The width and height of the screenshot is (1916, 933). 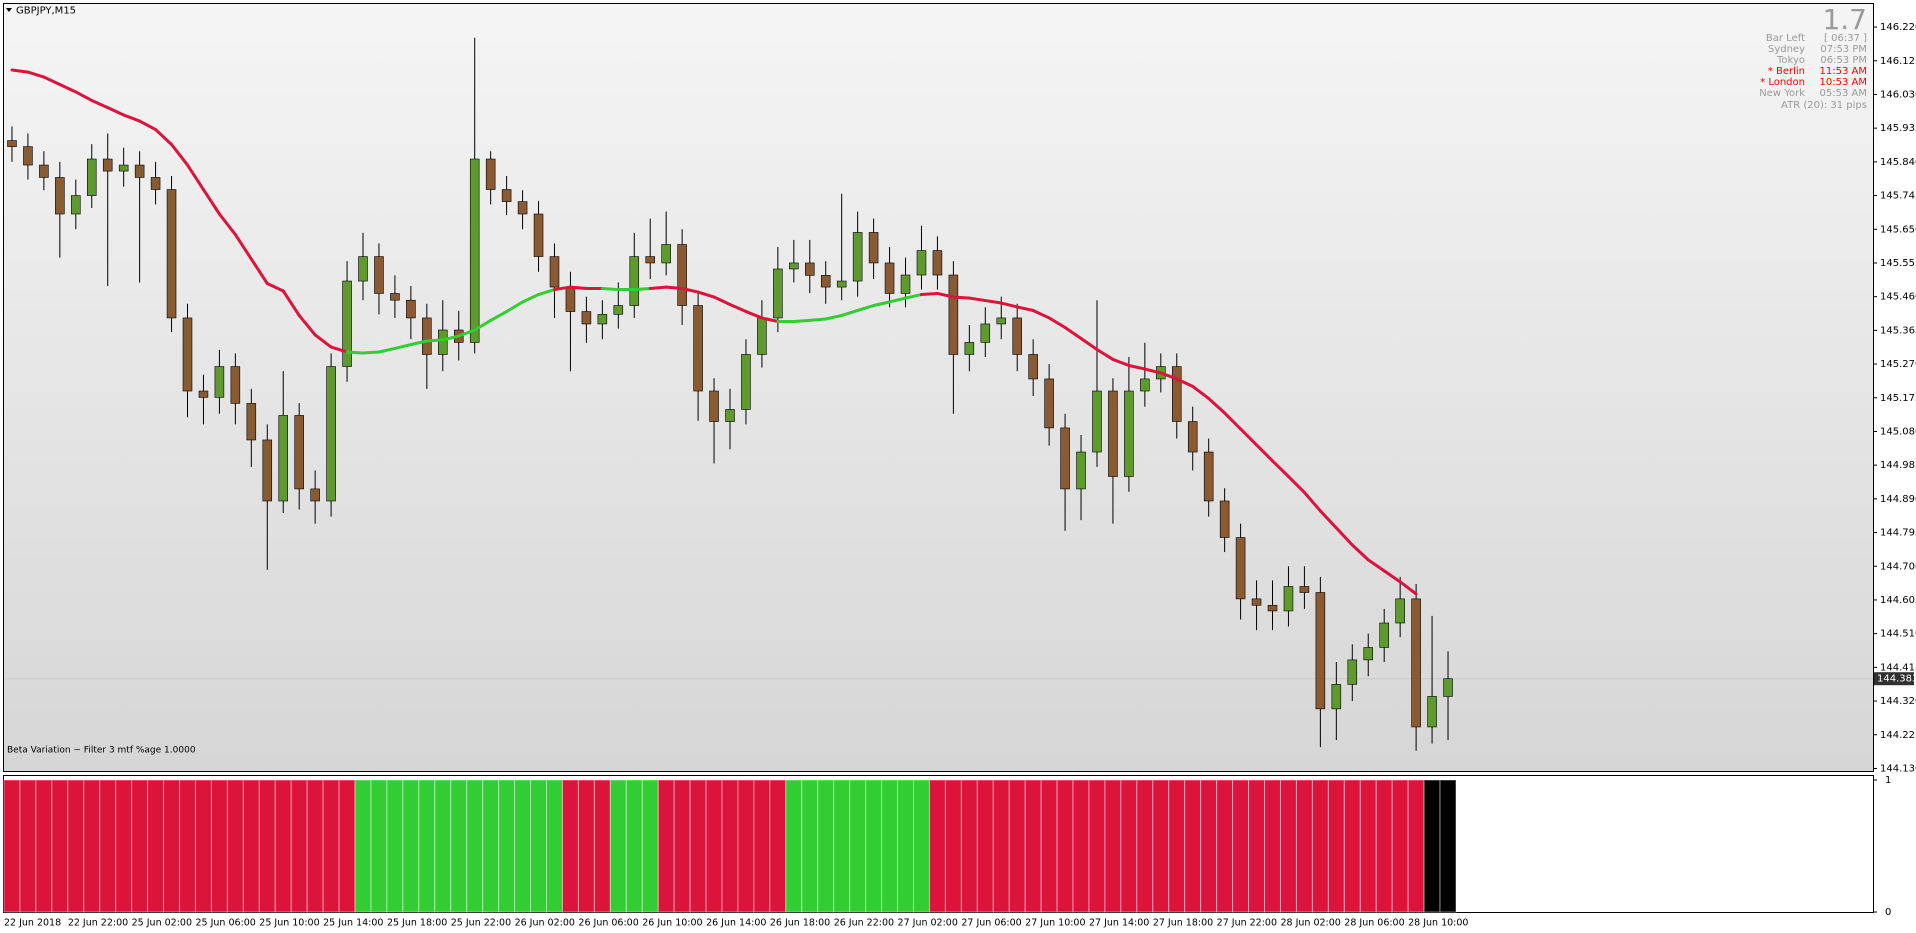 What do you see at coordinates (1843, 93) in the screenshot?
I see `info-value: 05:53 AM` at bounding box center [1843, 93].